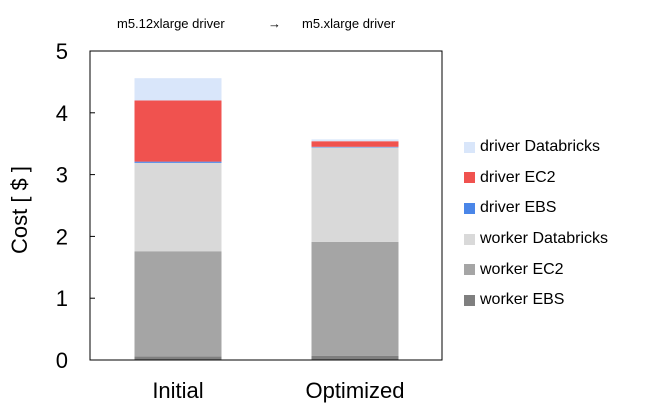  What do you see at coordinates (355, 147) in the screenshot?
I see `bar-segment-optimized-driver-ebs` at bounding box center [355, 147].